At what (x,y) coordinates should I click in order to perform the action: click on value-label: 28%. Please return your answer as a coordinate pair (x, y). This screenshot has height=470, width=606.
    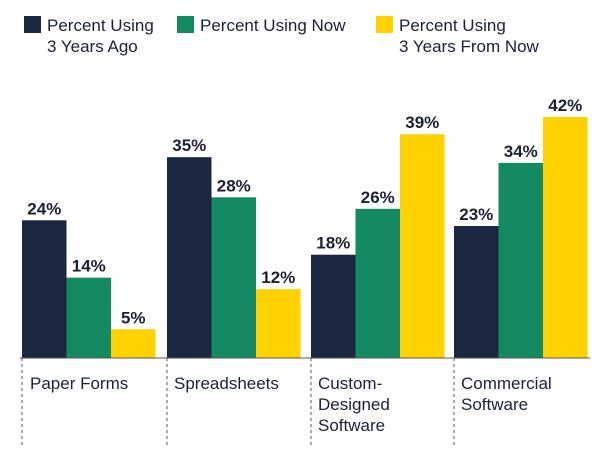
    Looking at the image, I should click on (234, 185).